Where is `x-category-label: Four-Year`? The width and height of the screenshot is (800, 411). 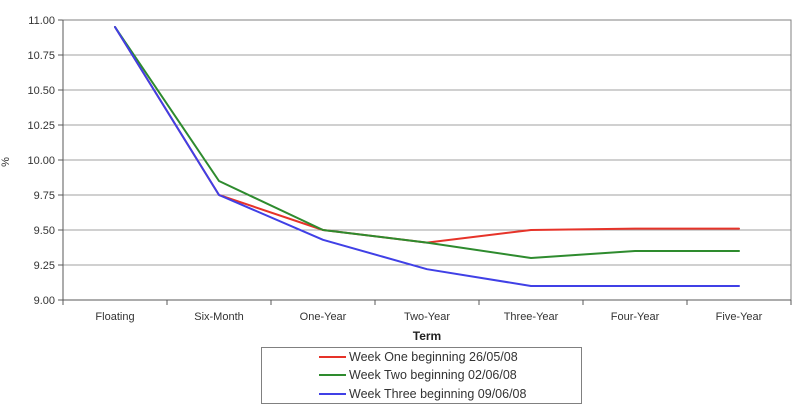
x-category-label: Four-Year is located at coordinates (635, 317).